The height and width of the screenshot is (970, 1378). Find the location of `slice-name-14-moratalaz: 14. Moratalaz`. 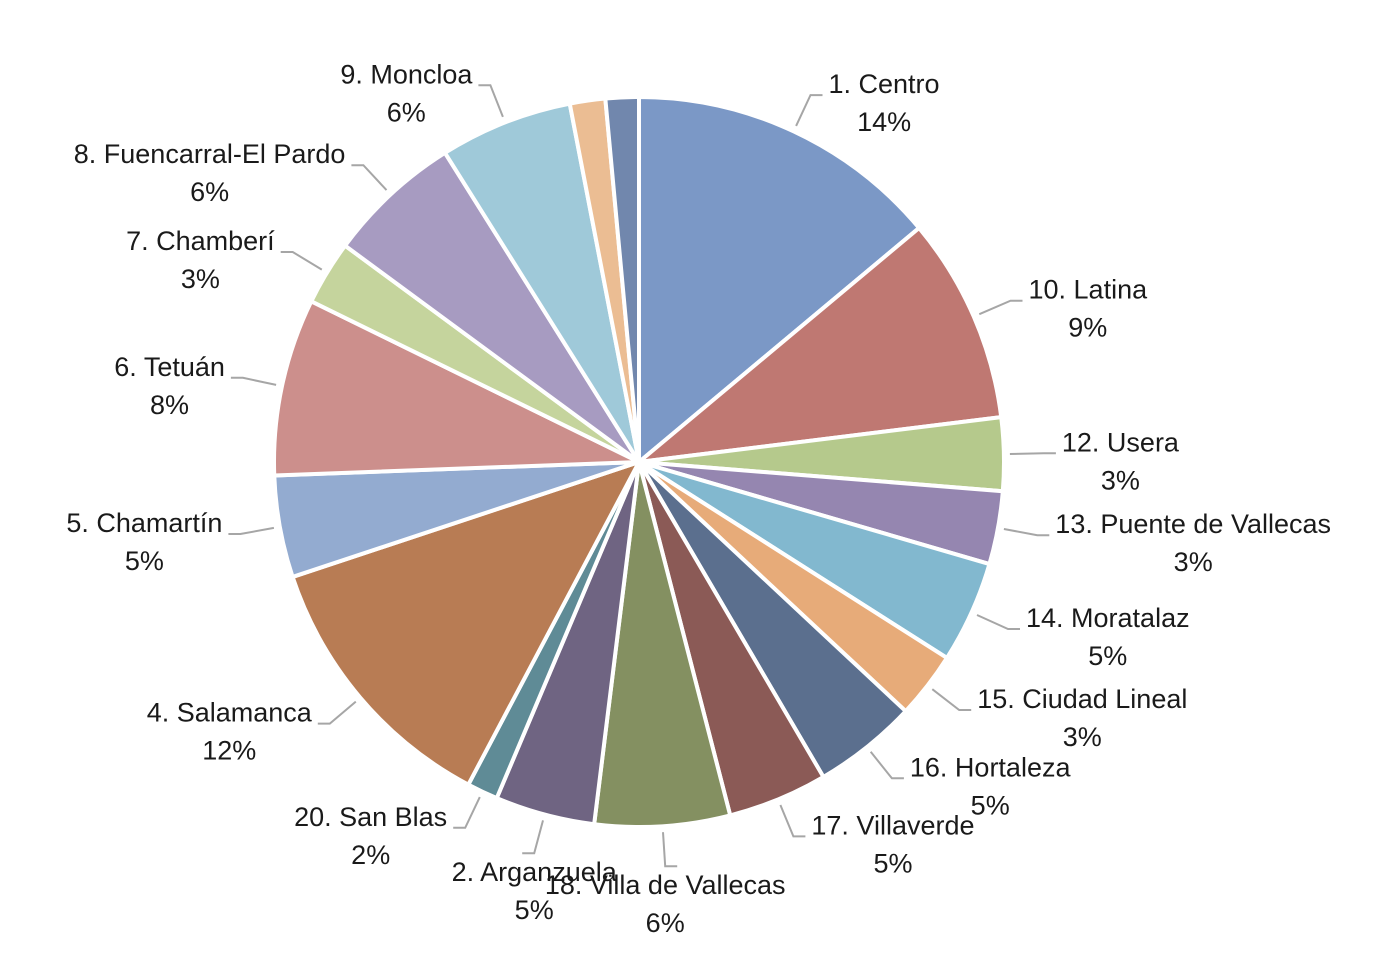

slice-name-14-moratalaz: 14. Moratalaz is located at coordinates (1108, 618).